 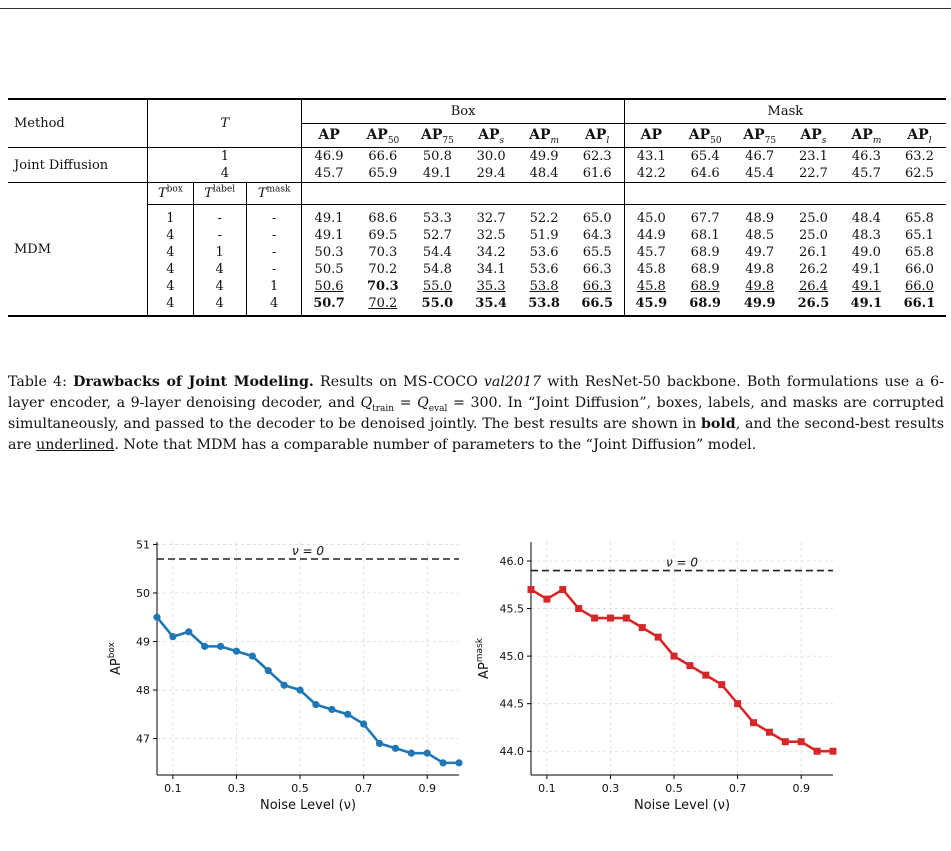 I want to click on cell-T: 4, so click(x=224, y=174).